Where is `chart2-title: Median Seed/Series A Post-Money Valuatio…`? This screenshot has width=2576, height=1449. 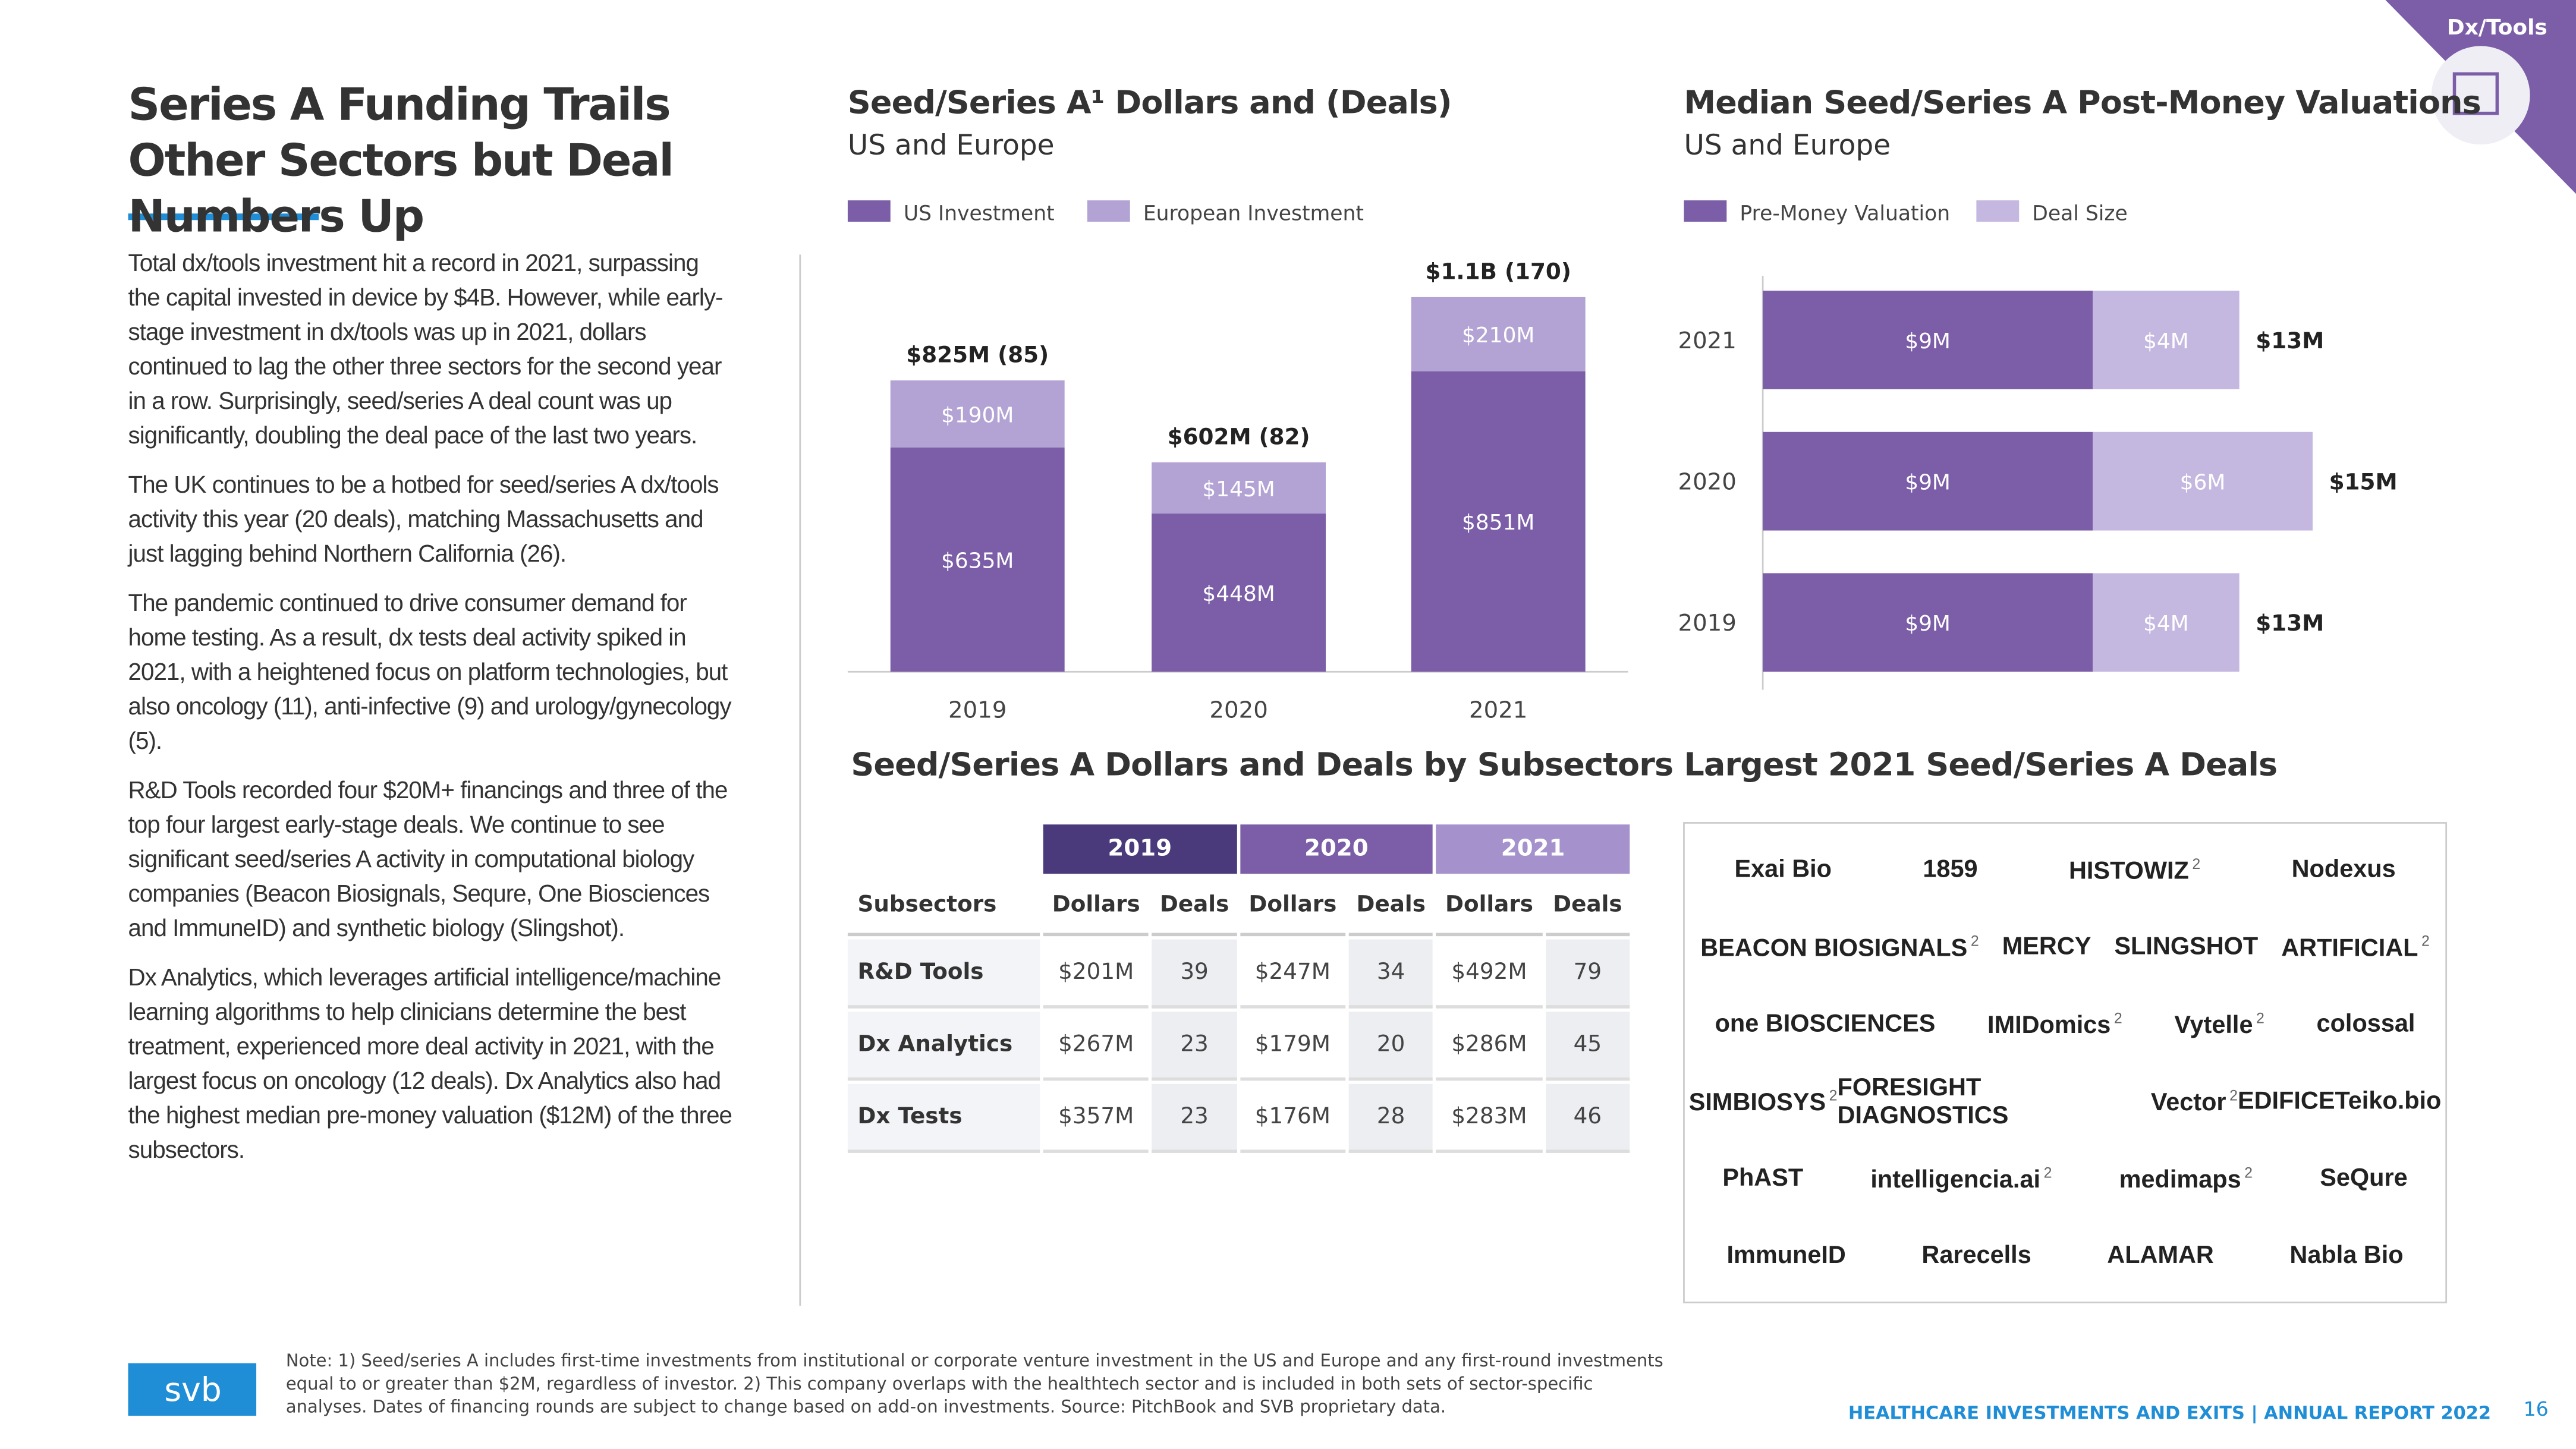 chart2-title: Median Seed/Series A Post-Money Valuatio… is located at coordinates (2082, 102).